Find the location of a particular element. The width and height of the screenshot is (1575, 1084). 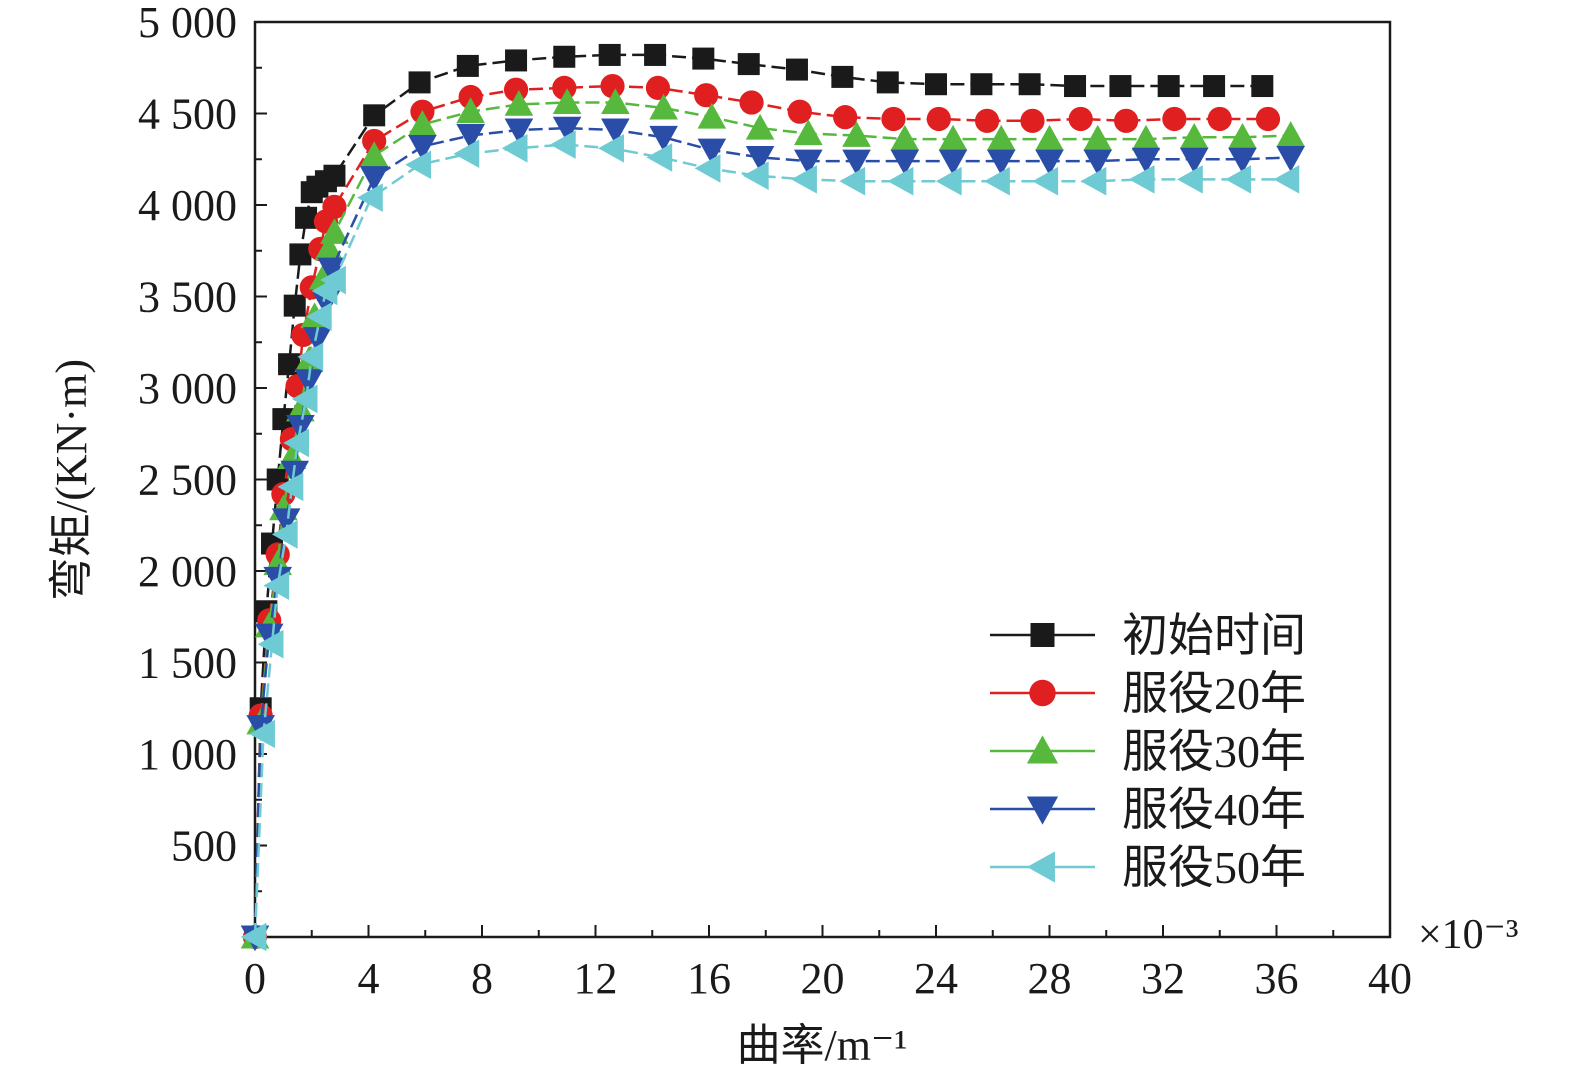

y-tick-label: 2 000 is located at coordinates (187, 571).